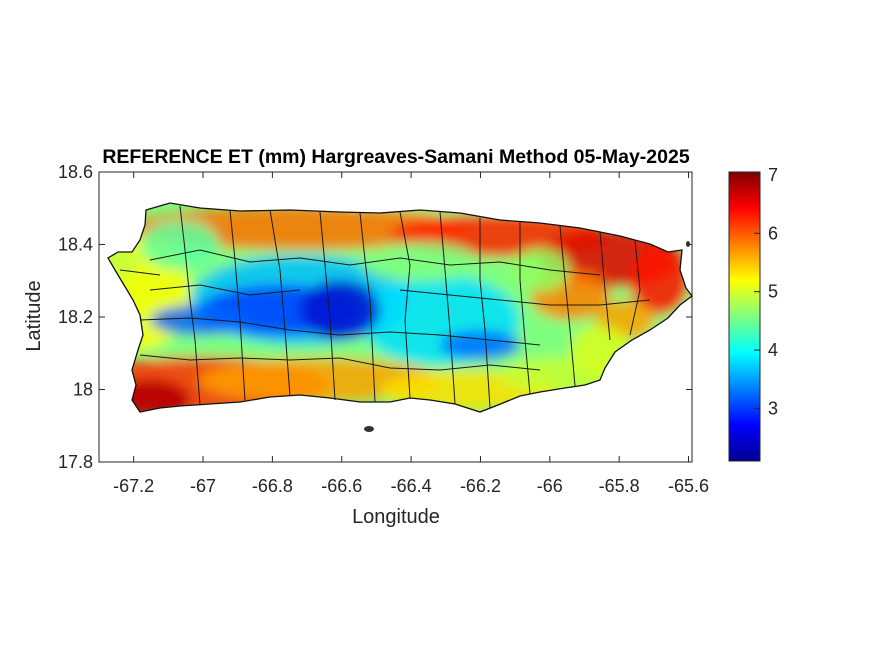  I want to click on y-tick-label: 18.6, so click(75, 172).